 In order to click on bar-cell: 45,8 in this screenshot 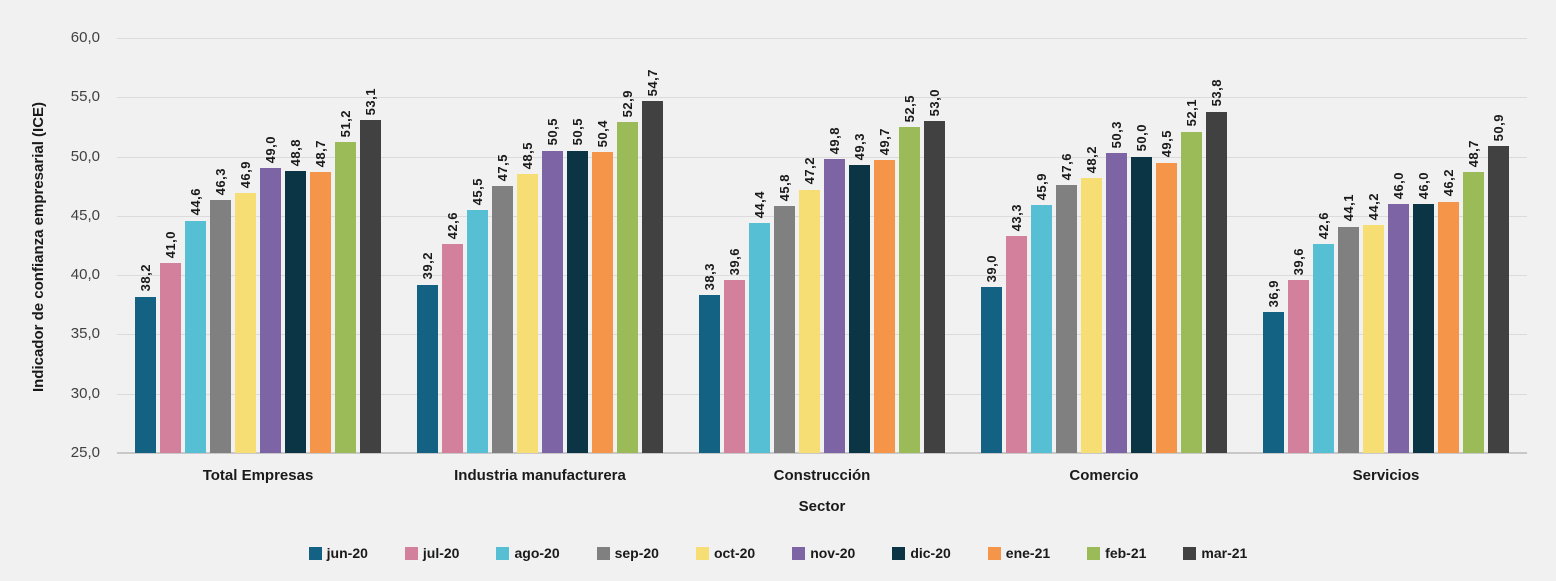, I will do `click(784, 245)`.